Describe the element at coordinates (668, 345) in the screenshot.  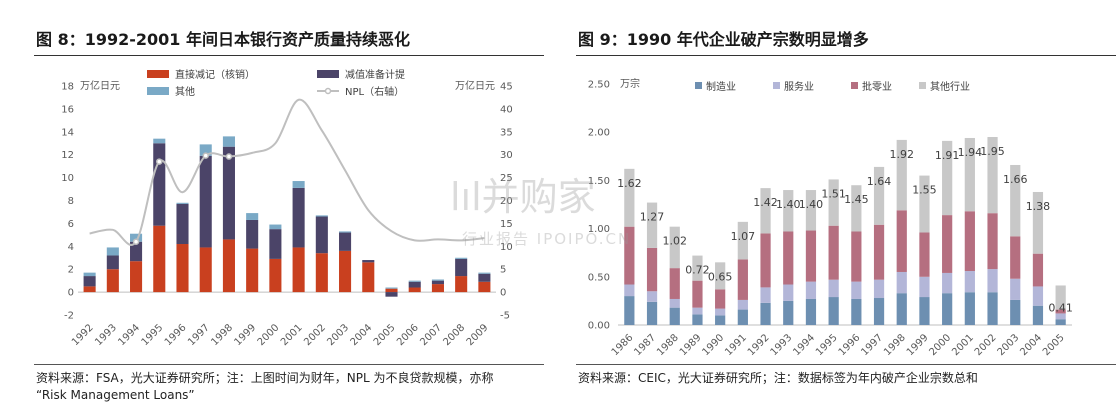
I see `x-tick-label: 1988` at that location.